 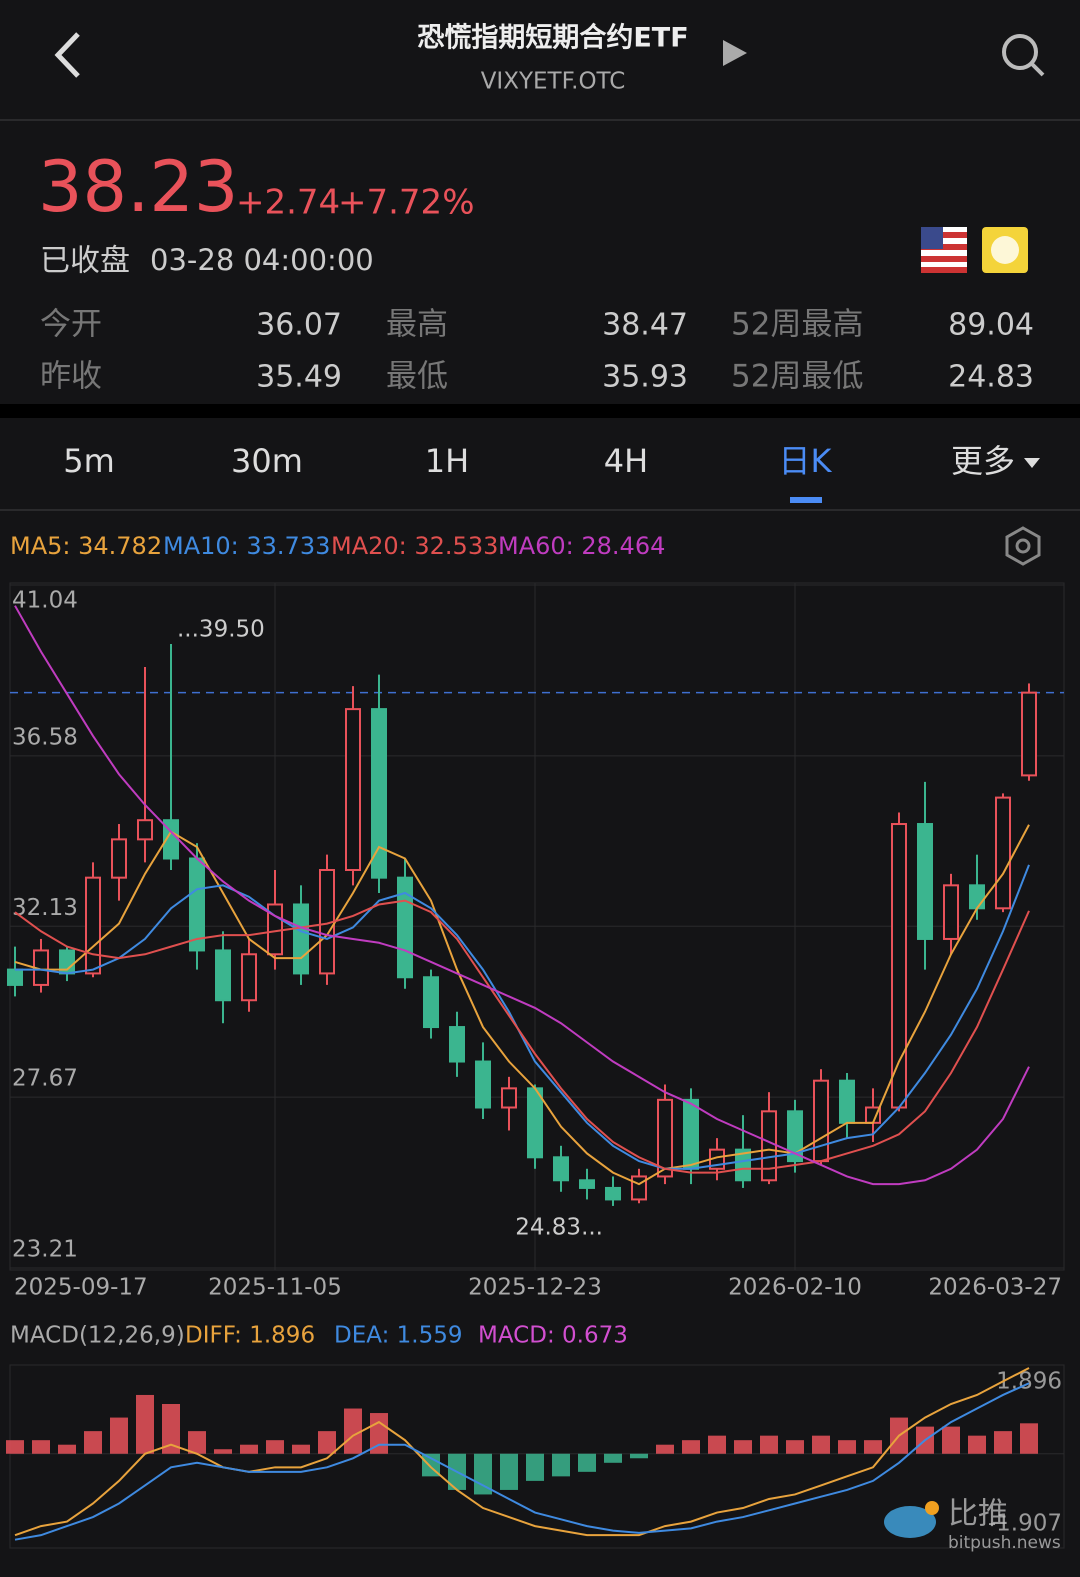 I want to click on change-pct: +7.72%, so click(x=406, y=203).